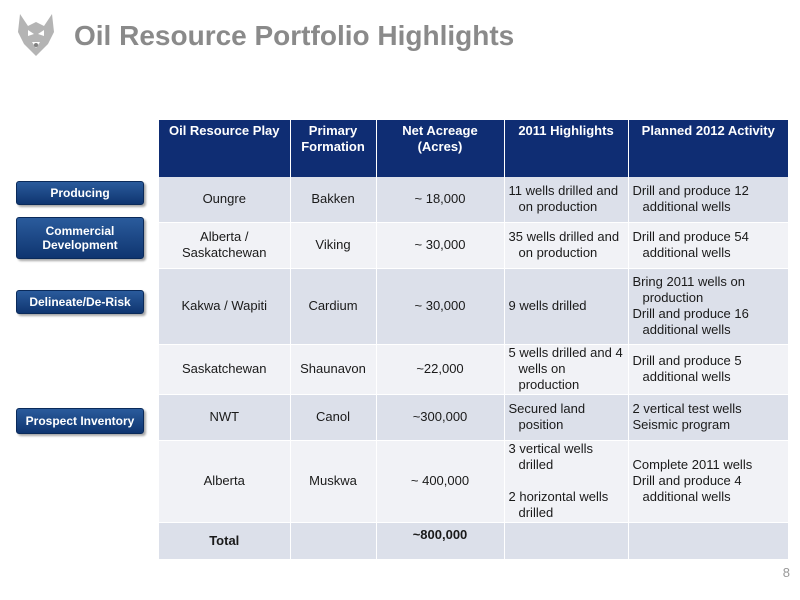 Image resolution: width=800 pixels, height=600 pixels. Describe the element at coordinates (80, 193) in the screenshot. I see `stage-producing-button: Producing` at that location.